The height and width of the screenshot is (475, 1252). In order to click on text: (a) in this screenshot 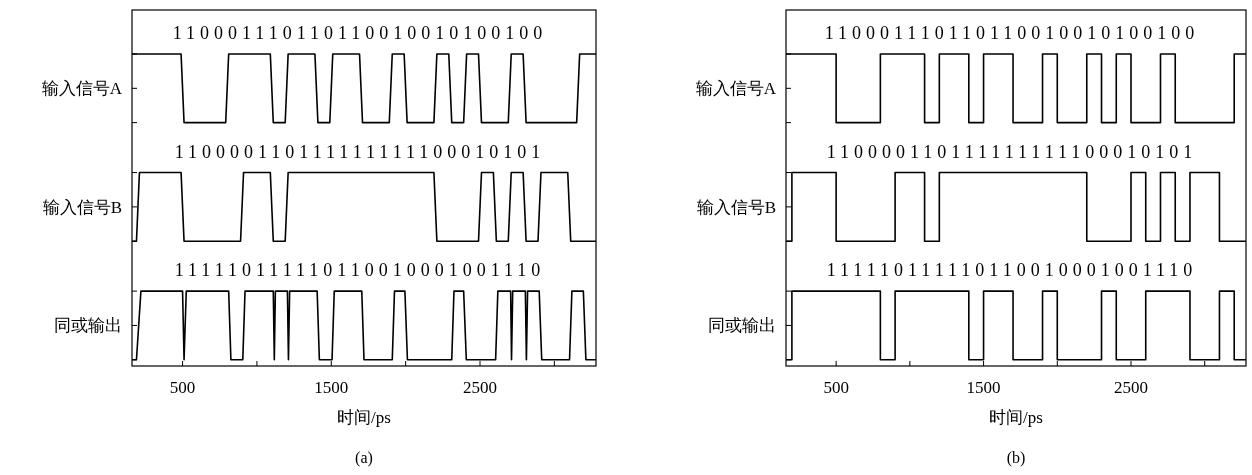, I will do `click(364, 458)`.